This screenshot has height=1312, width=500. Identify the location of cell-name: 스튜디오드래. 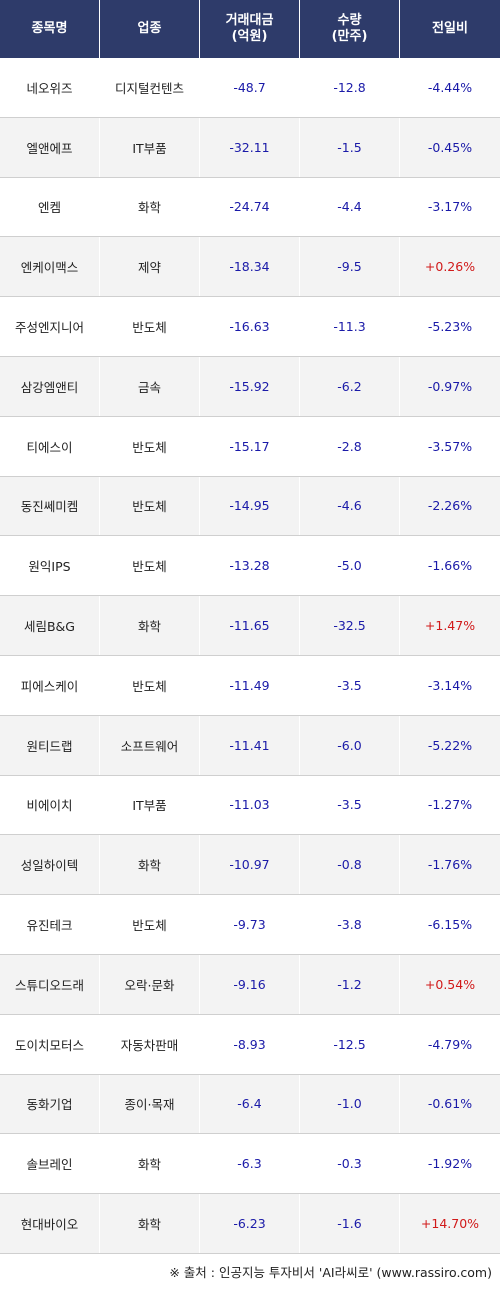
(50, 984).